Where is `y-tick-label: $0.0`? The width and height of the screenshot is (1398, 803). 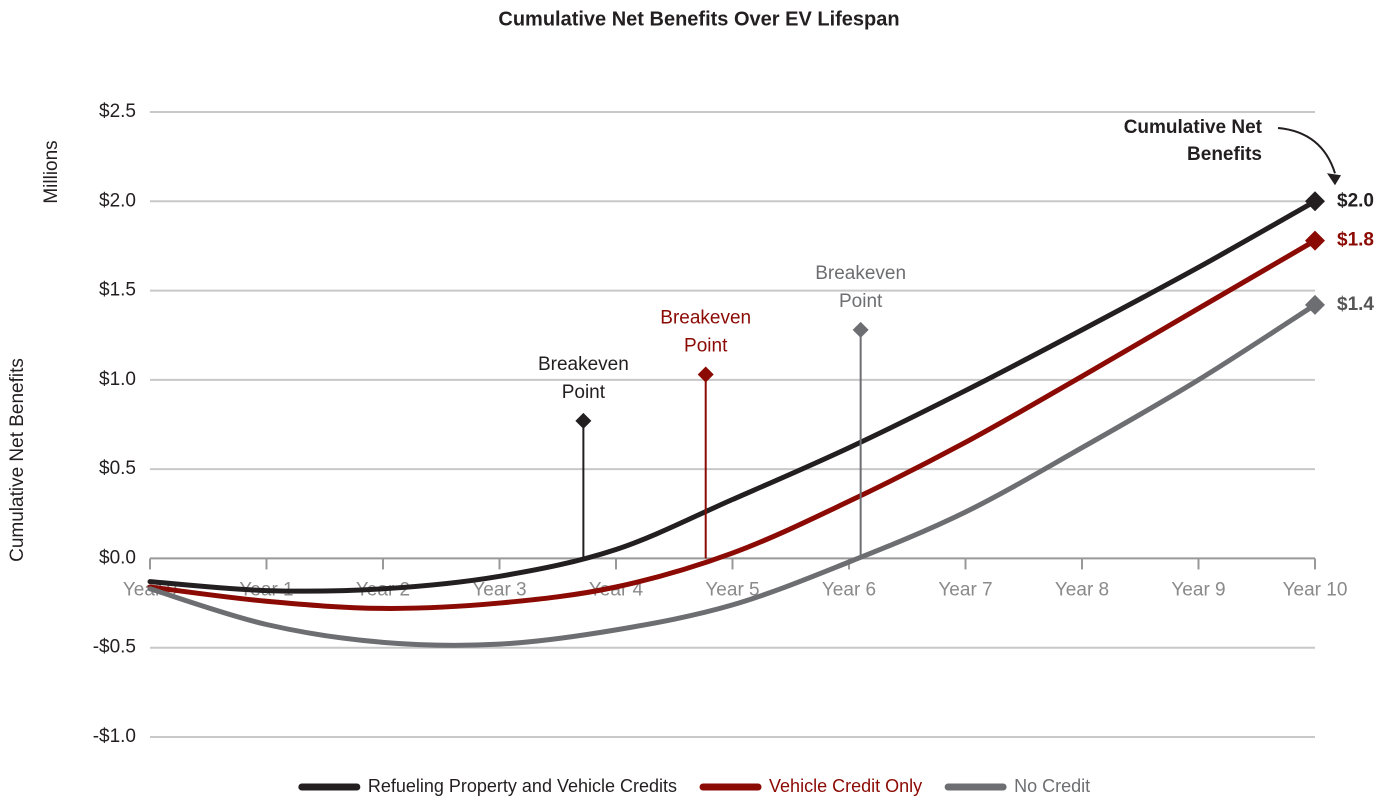
y-tick-label: $0.0 is located at coordinates (117, 557).